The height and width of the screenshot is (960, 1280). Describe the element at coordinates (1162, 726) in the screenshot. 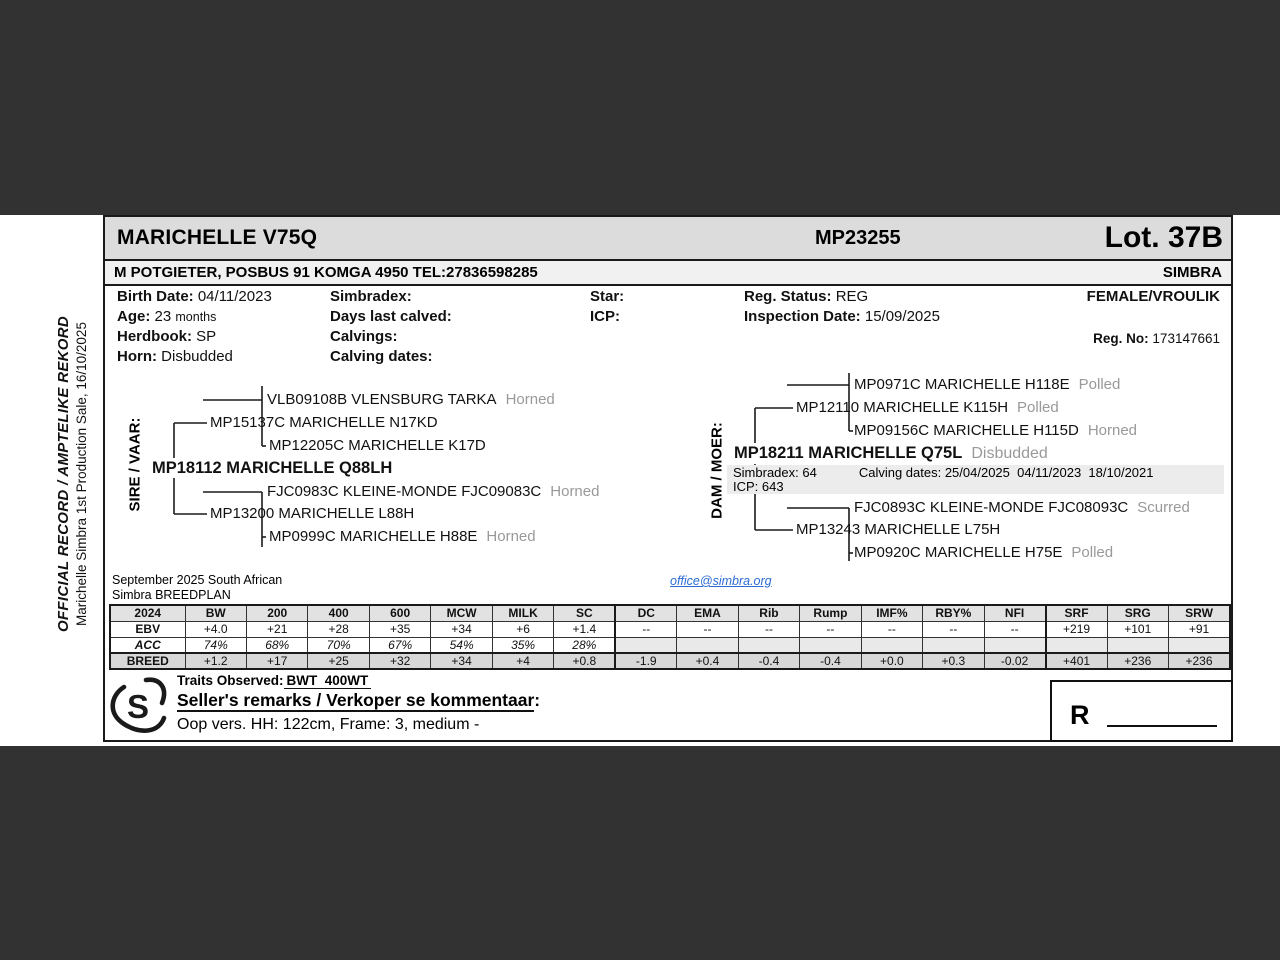

I see `price-blank-line` at that location.